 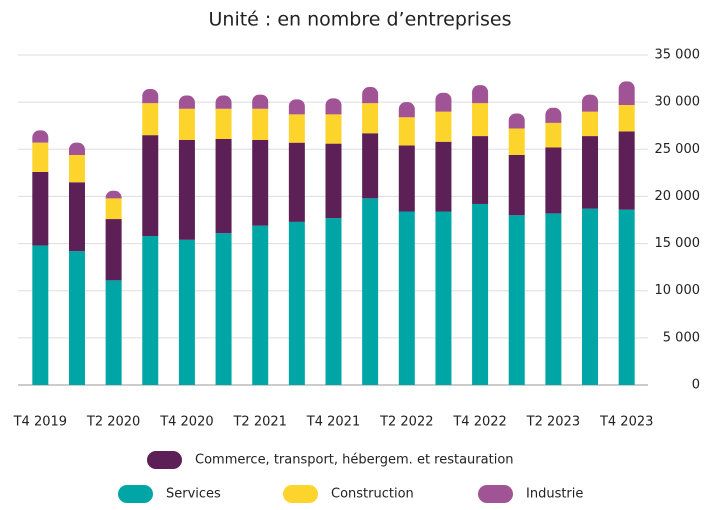 What do you see at coordinates (678, 290) in the screenshot?
I see `y-tick-label: 10 000` at bounding box center [678, 290].